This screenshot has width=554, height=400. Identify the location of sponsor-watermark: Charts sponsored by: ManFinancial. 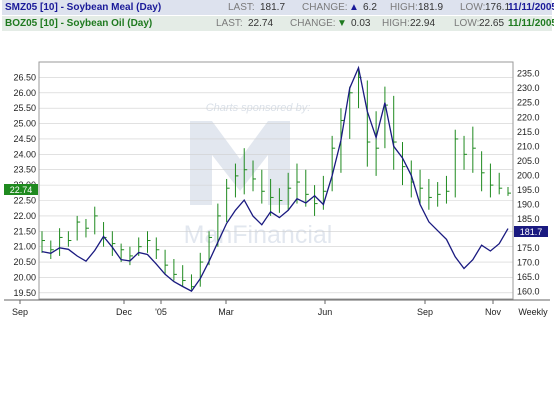
(258, 175).